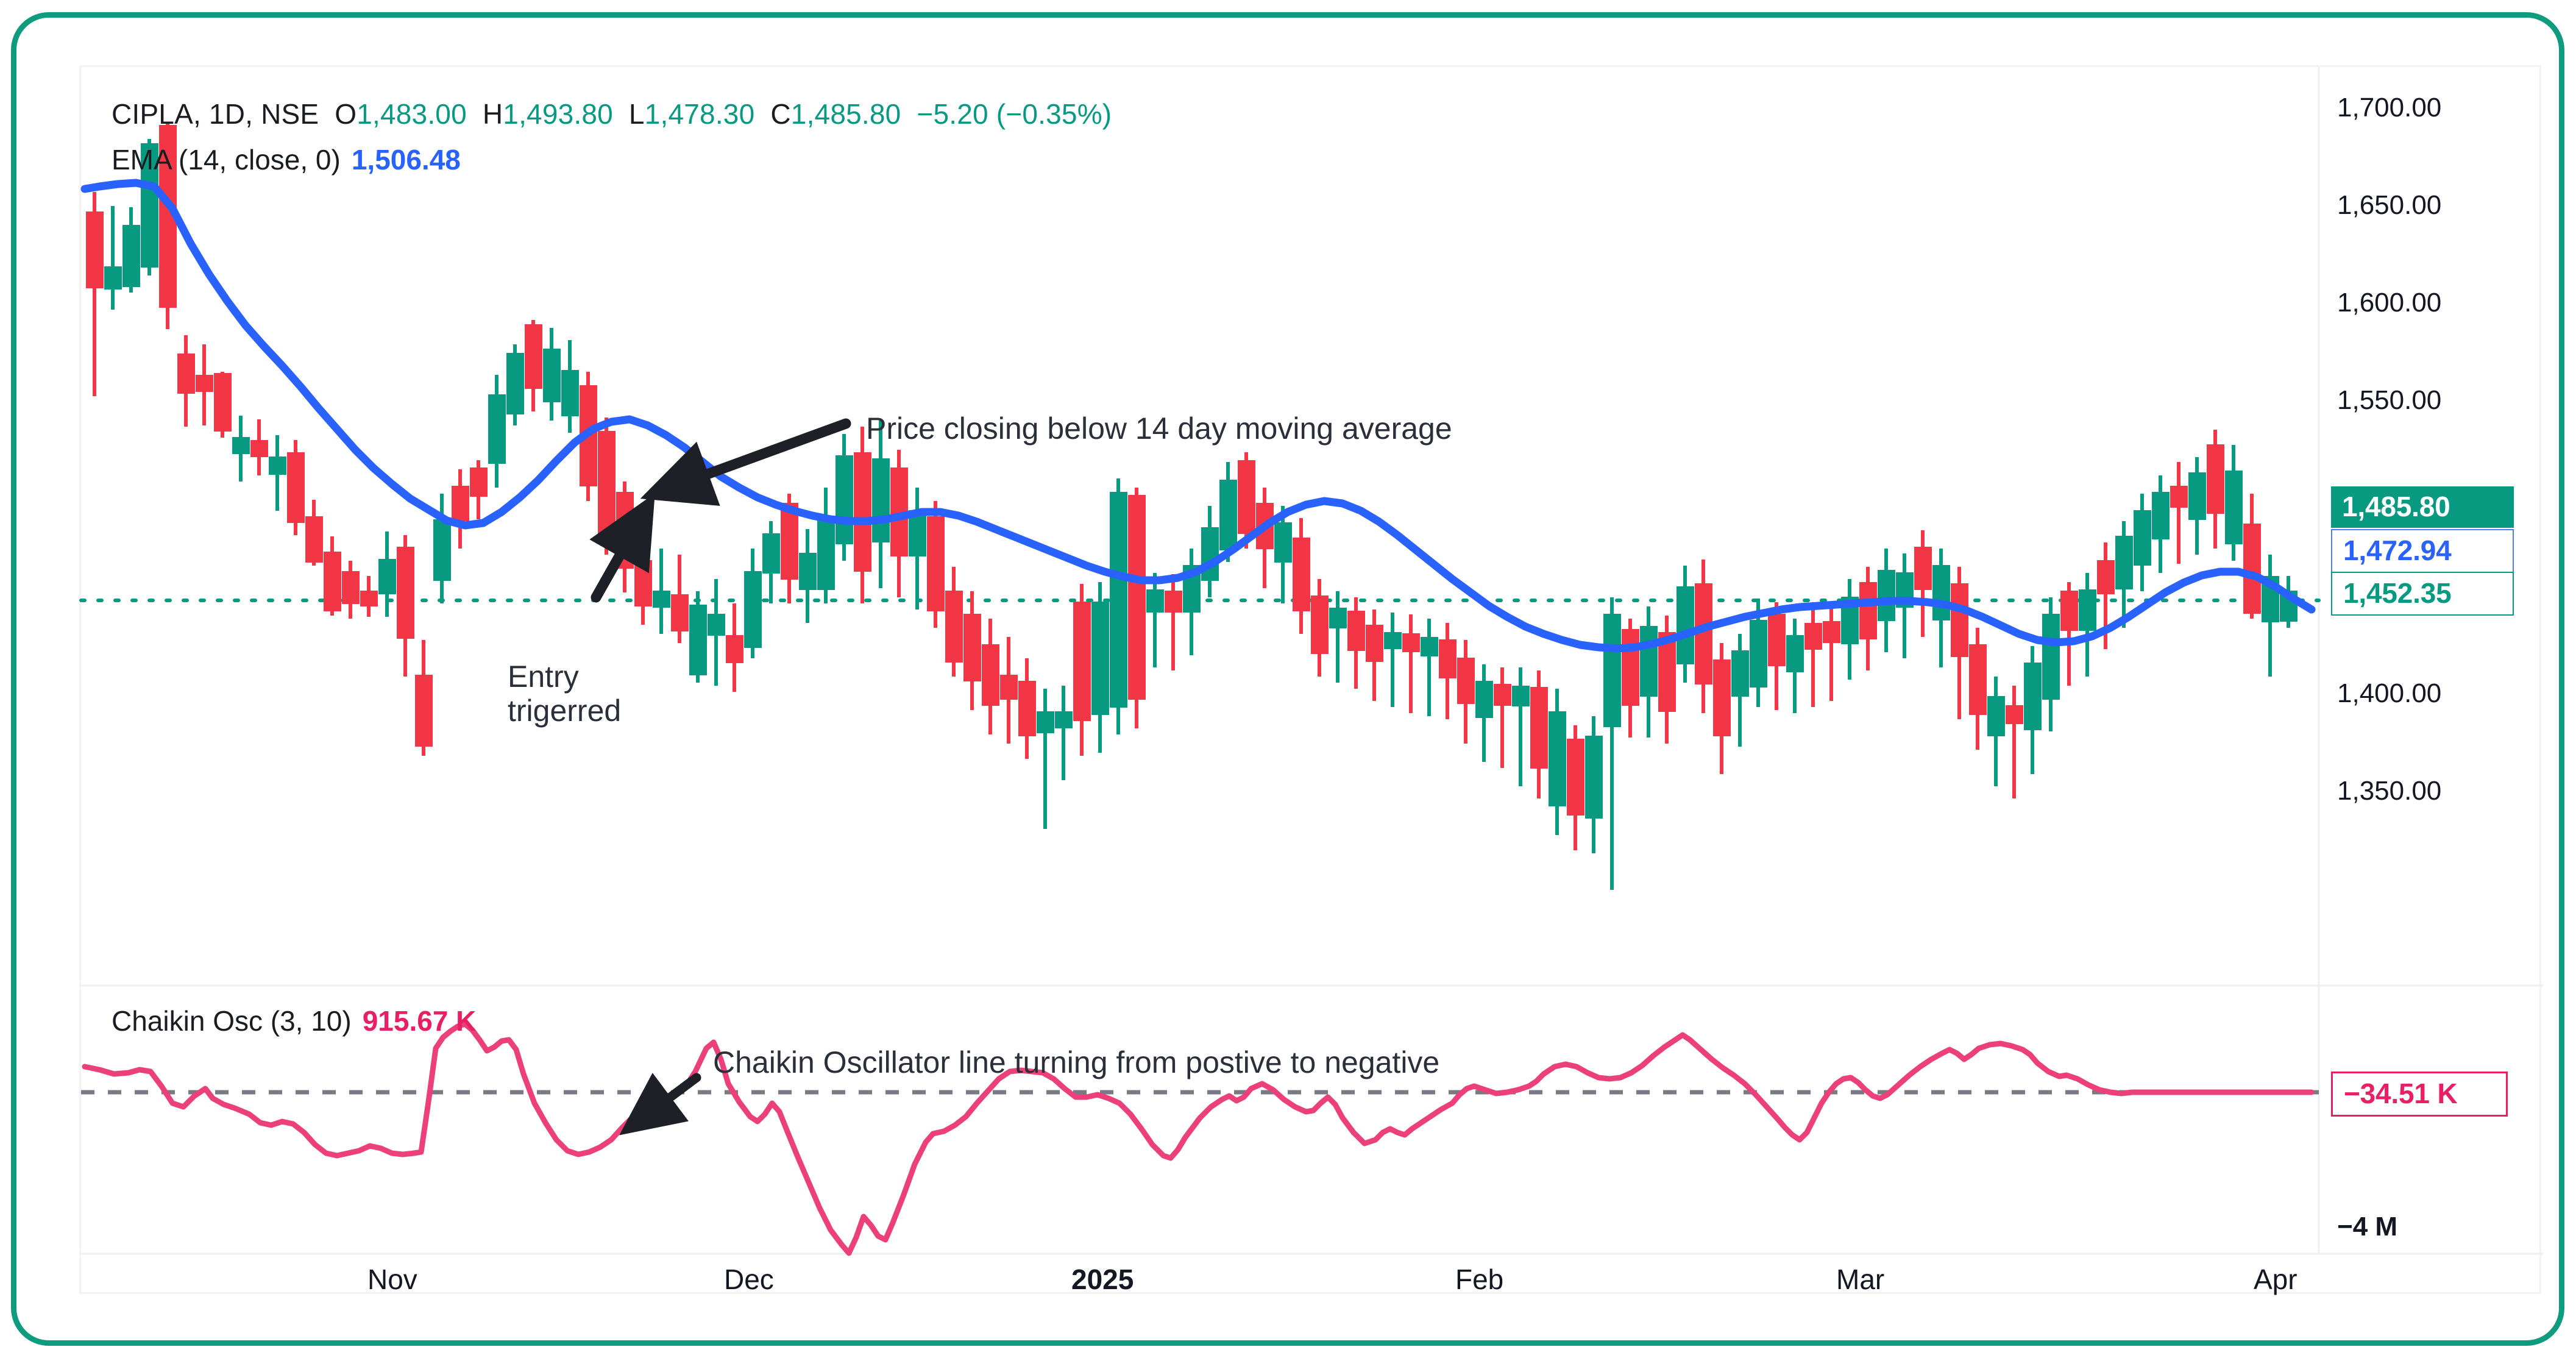  I want to click on change-value: −5.20 (−0.35%), so click(1015, 114).